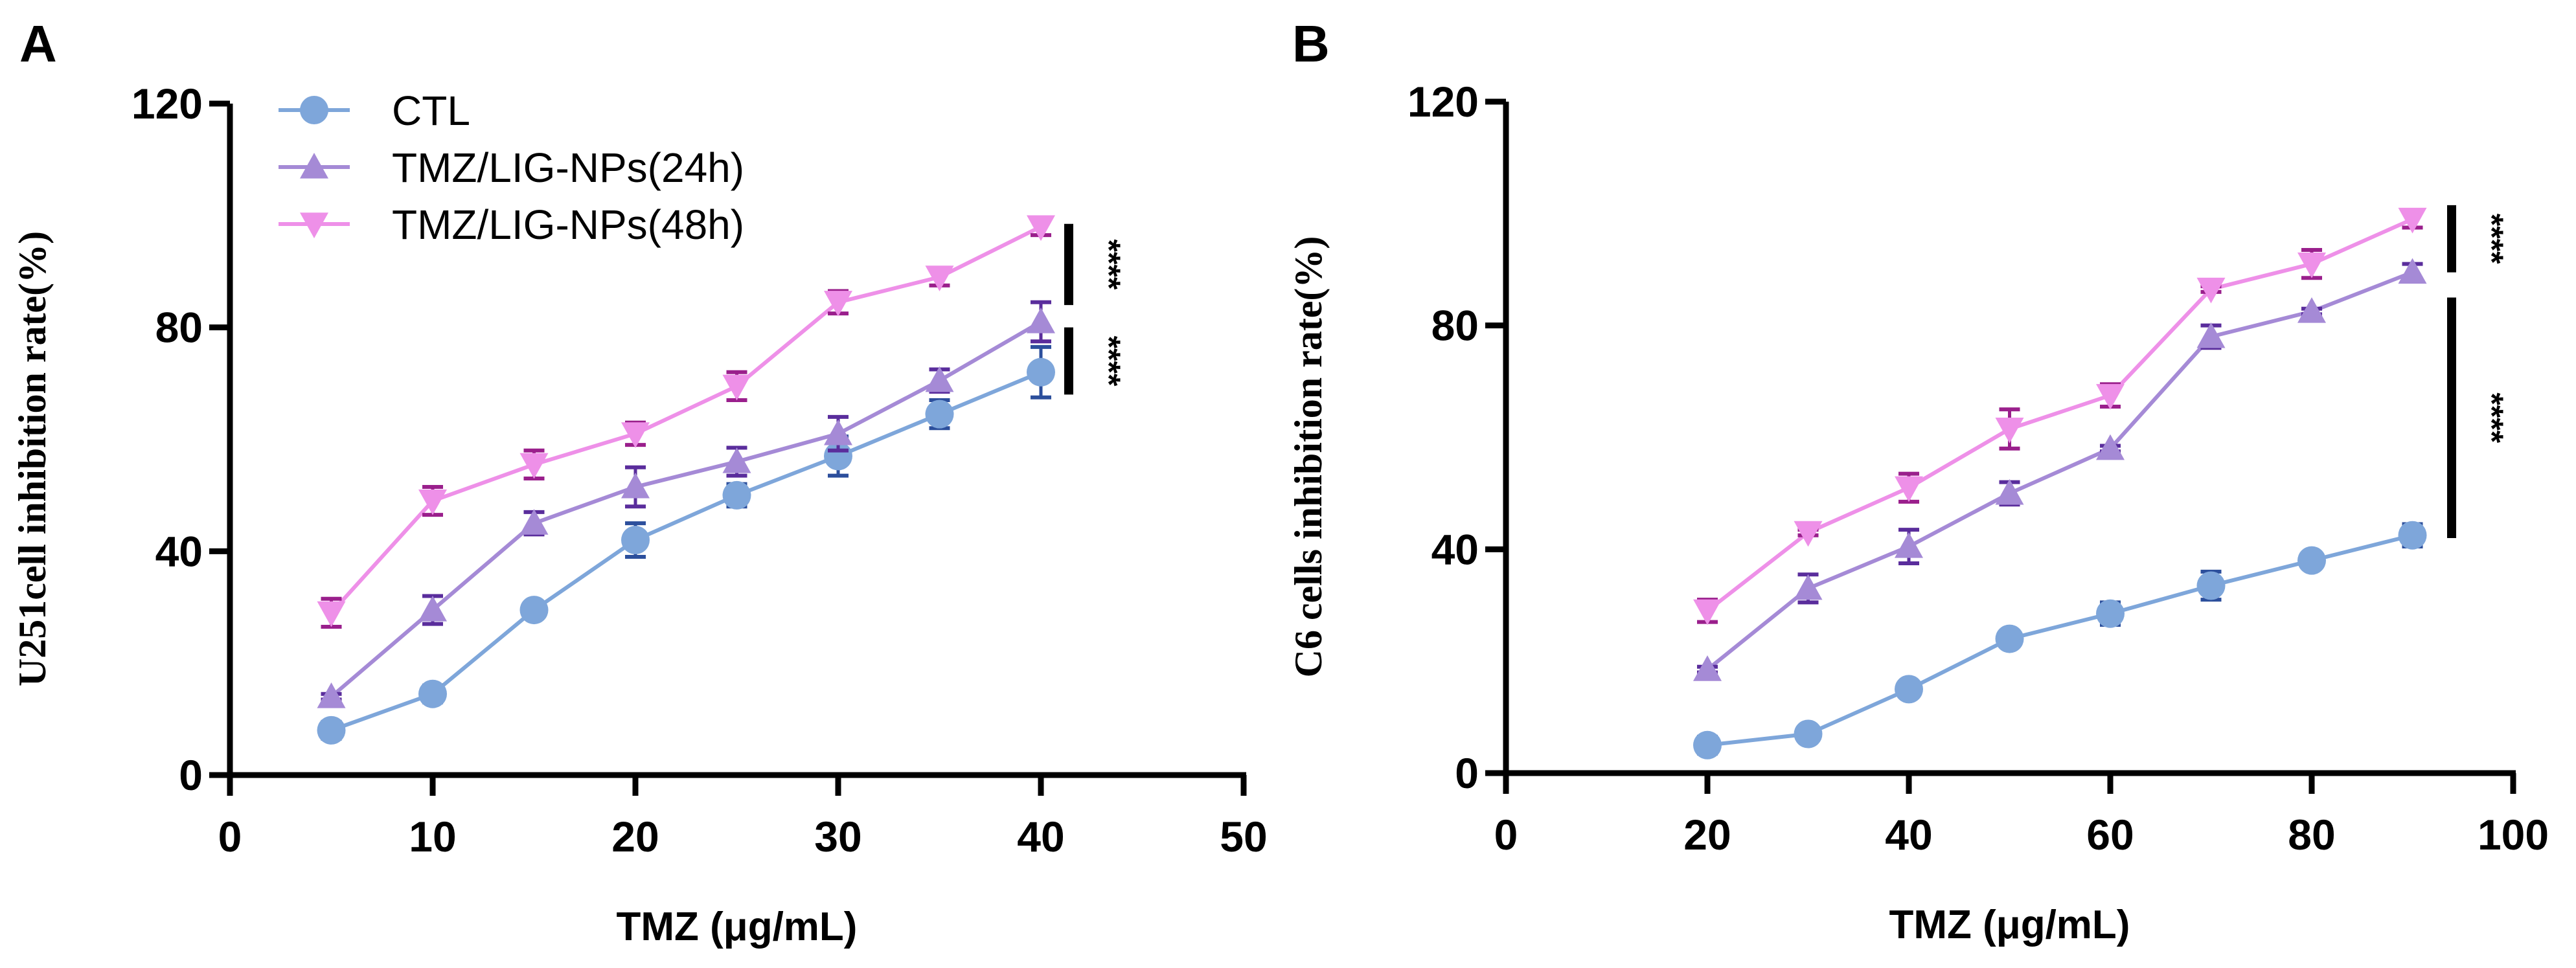 The height and width of the screenshot is (968, 2576). What do you see at coordinates (568, 167) in the screenshot?
I see `legend-label: TMZ/LIG-NPs(24h)` at bounding box center [568, 167].